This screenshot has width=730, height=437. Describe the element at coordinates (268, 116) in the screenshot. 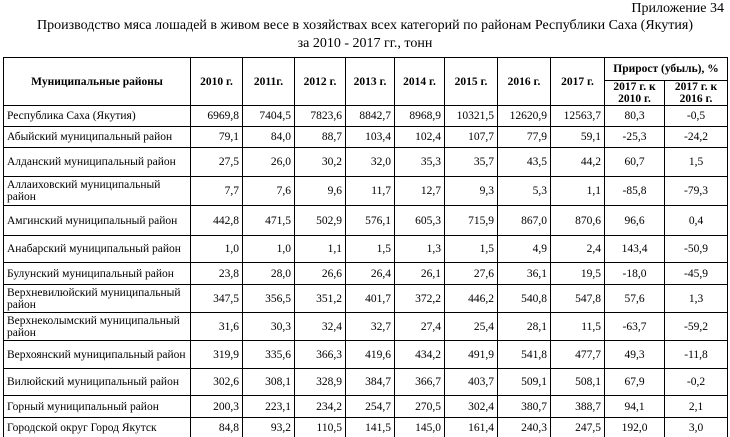

I see `value-cell: 7404,5` at that location.